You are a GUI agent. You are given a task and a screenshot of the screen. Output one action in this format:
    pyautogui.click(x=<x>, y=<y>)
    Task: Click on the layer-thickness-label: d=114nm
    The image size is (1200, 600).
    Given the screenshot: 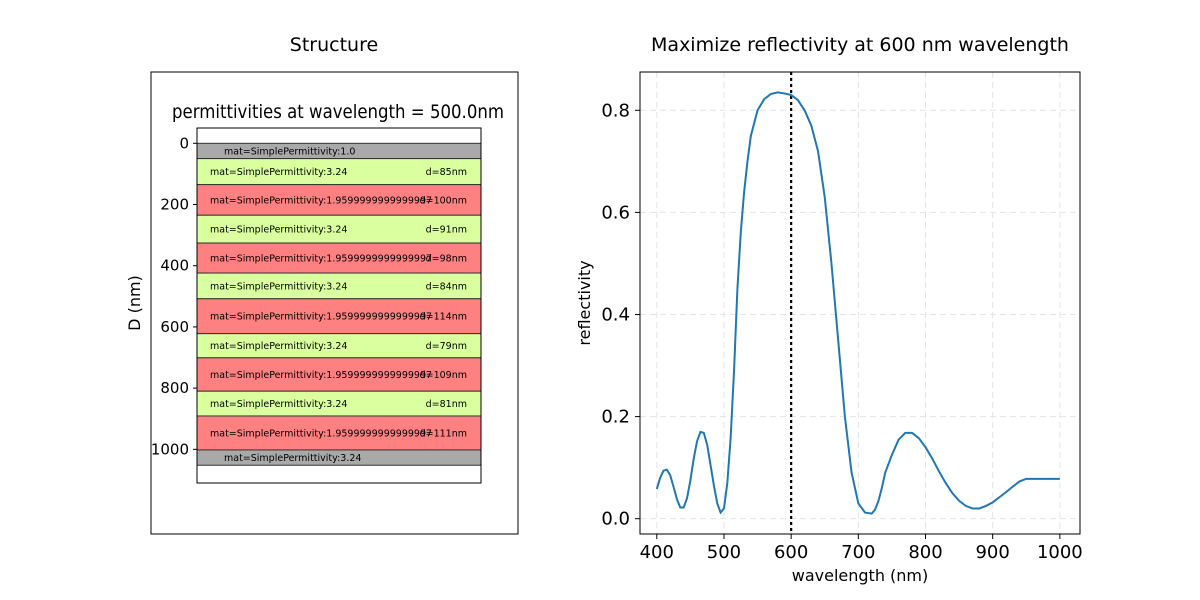 What is the action you would take?
    pyautogui.click(x=443, y=317)
    